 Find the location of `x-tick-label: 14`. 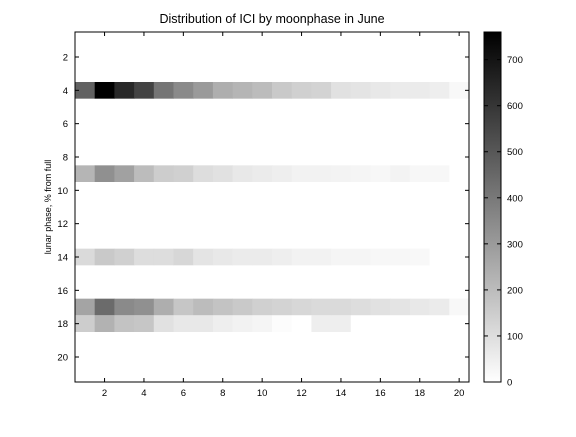

x-tick-label: 14 is located at coordinates (341, 393).